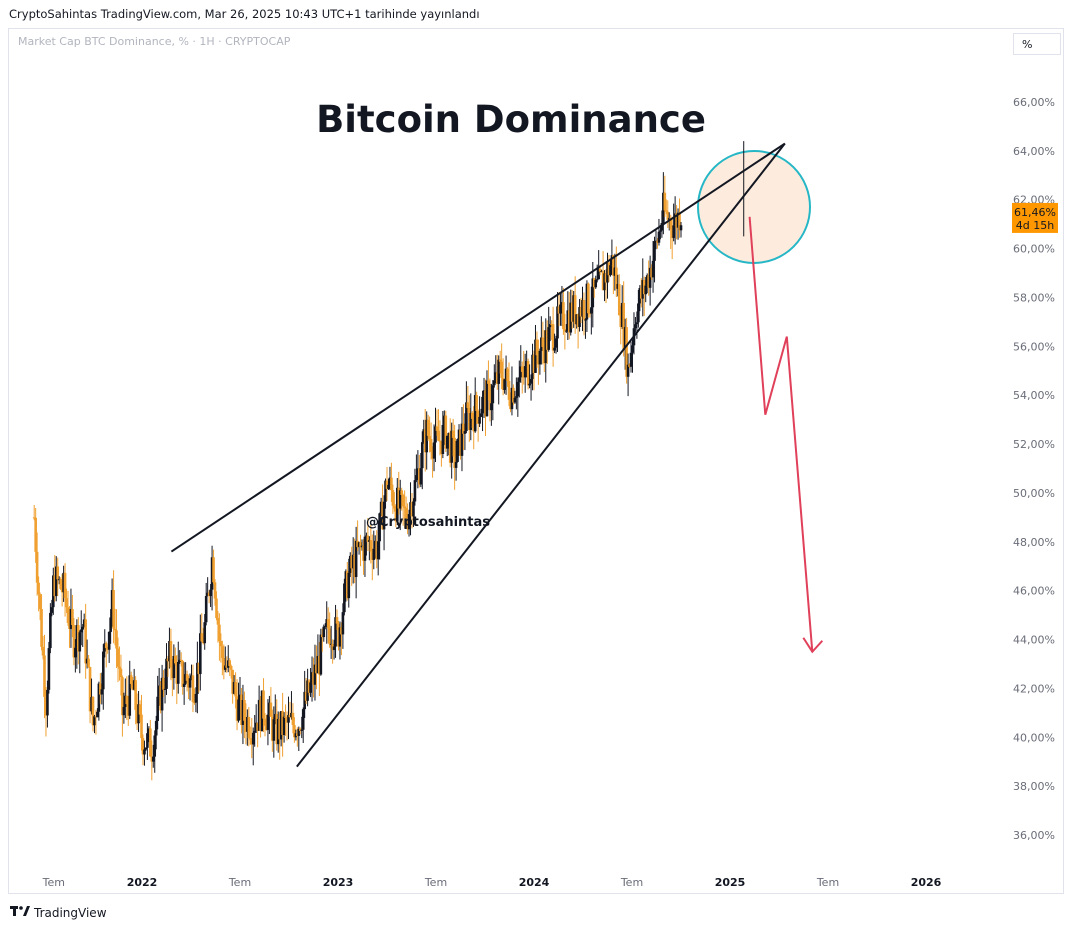 The image size is (1075, 931). I want to click on x-tick-label: Tem, so click(53, 882).